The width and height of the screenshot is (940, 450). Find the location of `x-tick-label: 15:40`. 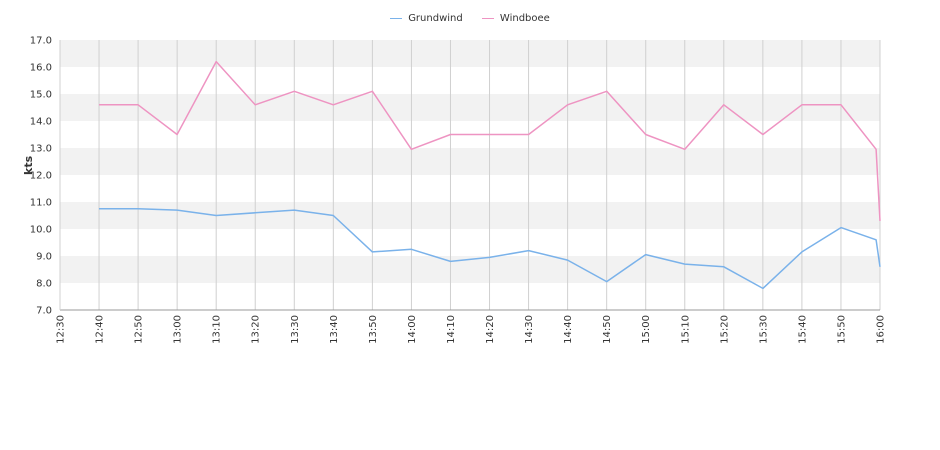

x-tick-label: 15:40 is located at coordinates (802, 329).